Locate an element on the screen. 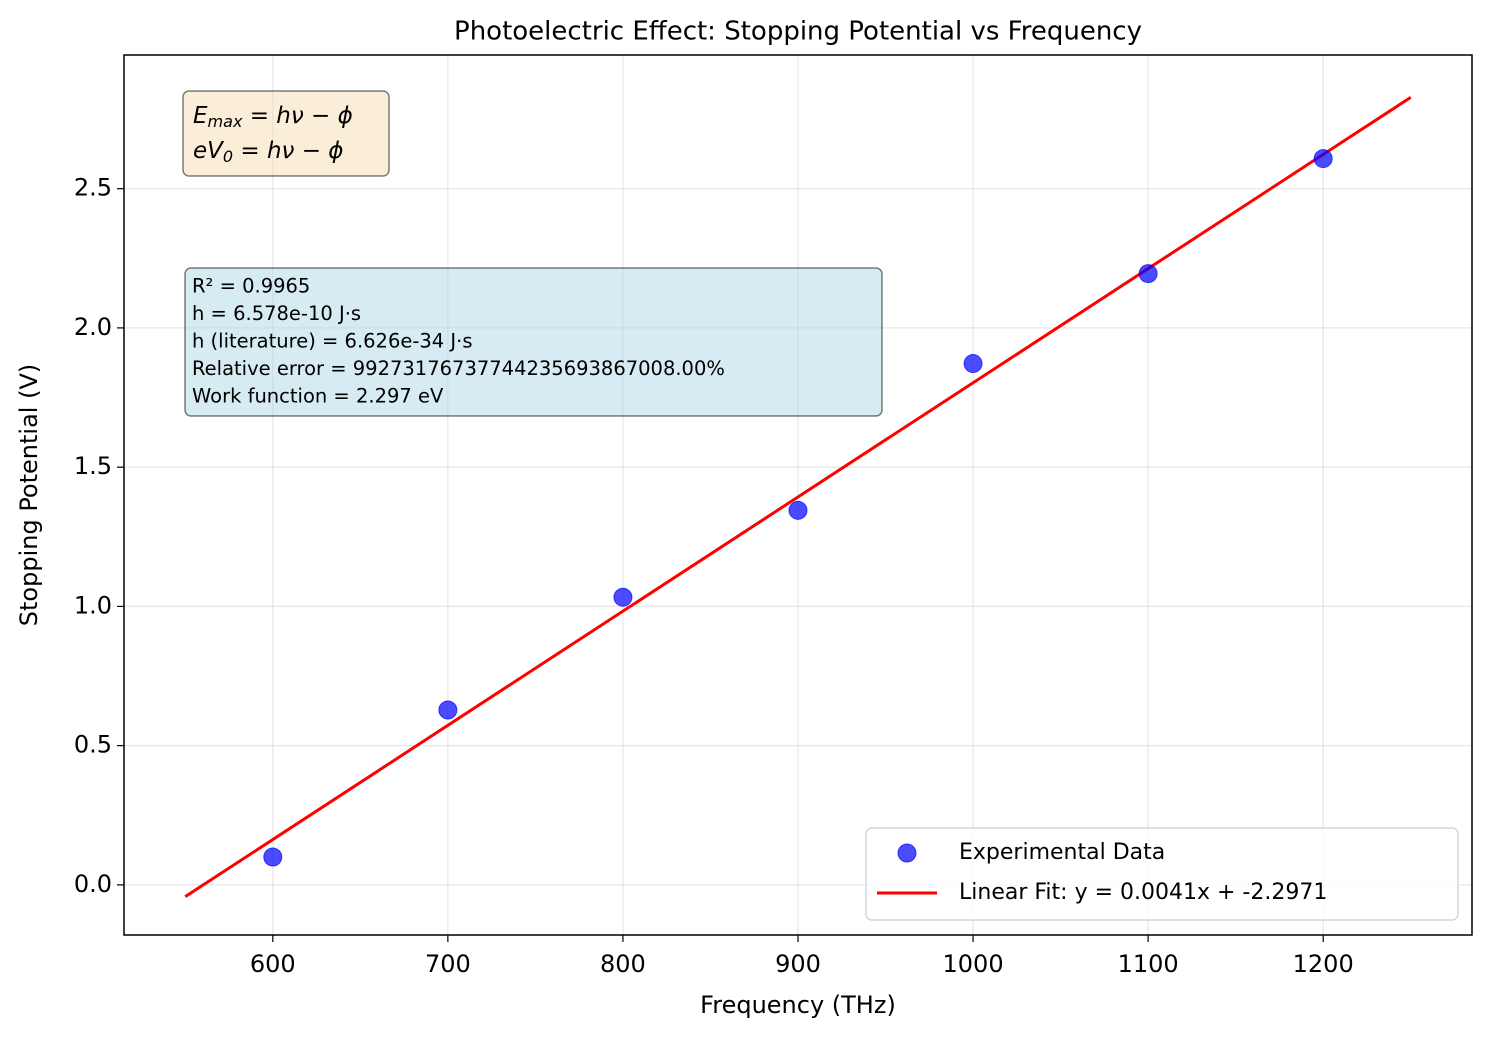 The height and width of the screenshot is (1040, 1488). stats-box is located at coordinates (533, 342).